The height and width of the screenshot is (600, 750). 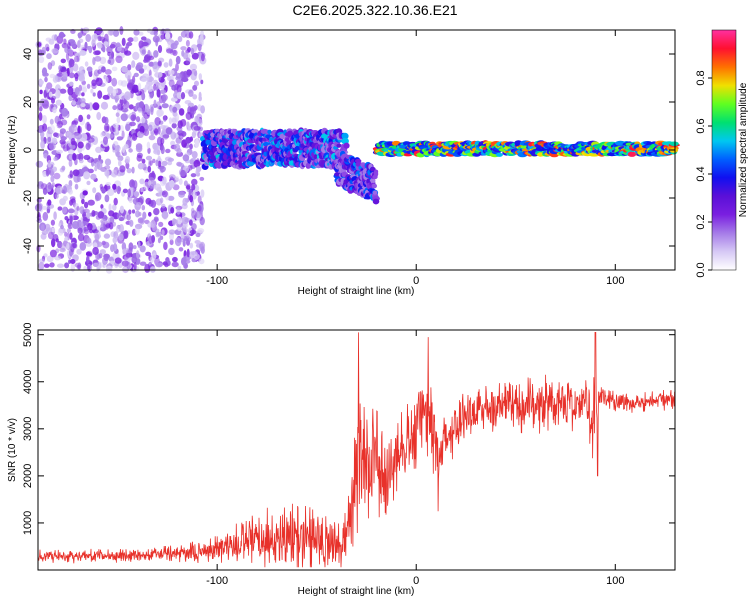 What do you see at coordinates (356, 291) in the screenshot?
I see `spectrogram-x-label: Height of straight line (km)` at bounding box center [356, 291].